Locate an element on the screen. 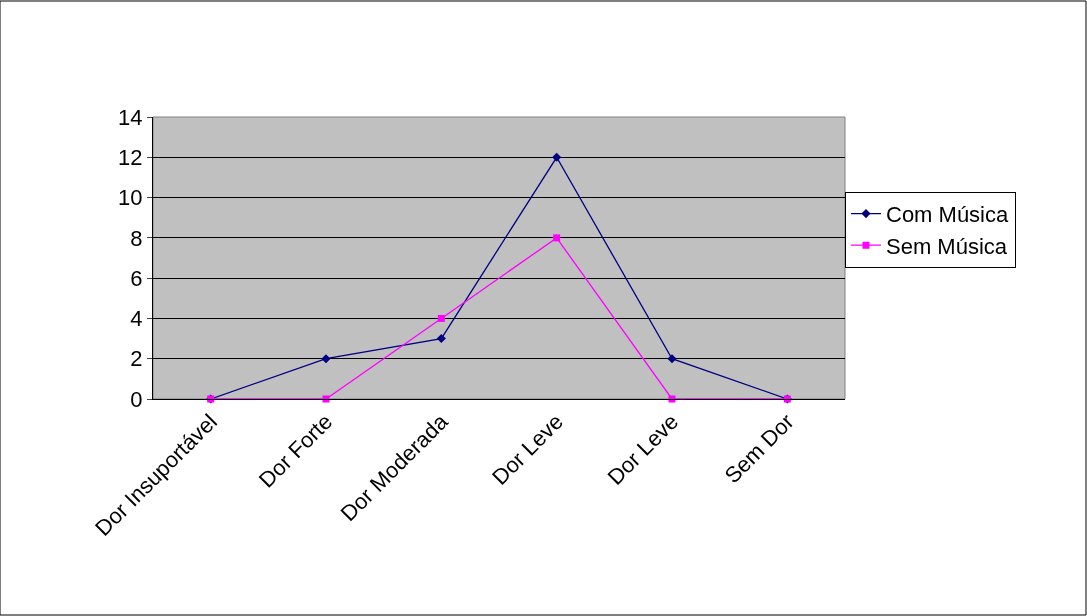 The height and width of the screenshot is (616, 1087). legend-label: Sem Música is located at coordinates (947, 246).